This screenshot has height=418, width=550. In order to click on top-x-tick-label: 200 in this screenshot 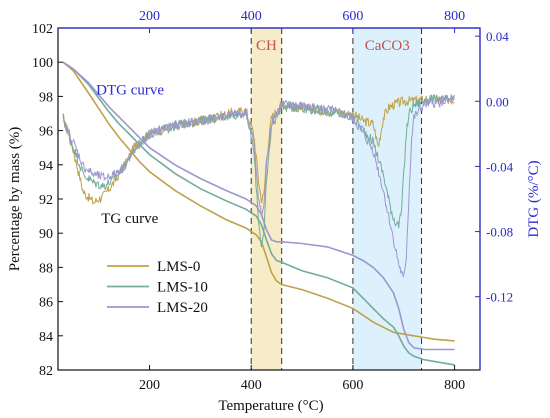, I will do `click(149, 16)`.